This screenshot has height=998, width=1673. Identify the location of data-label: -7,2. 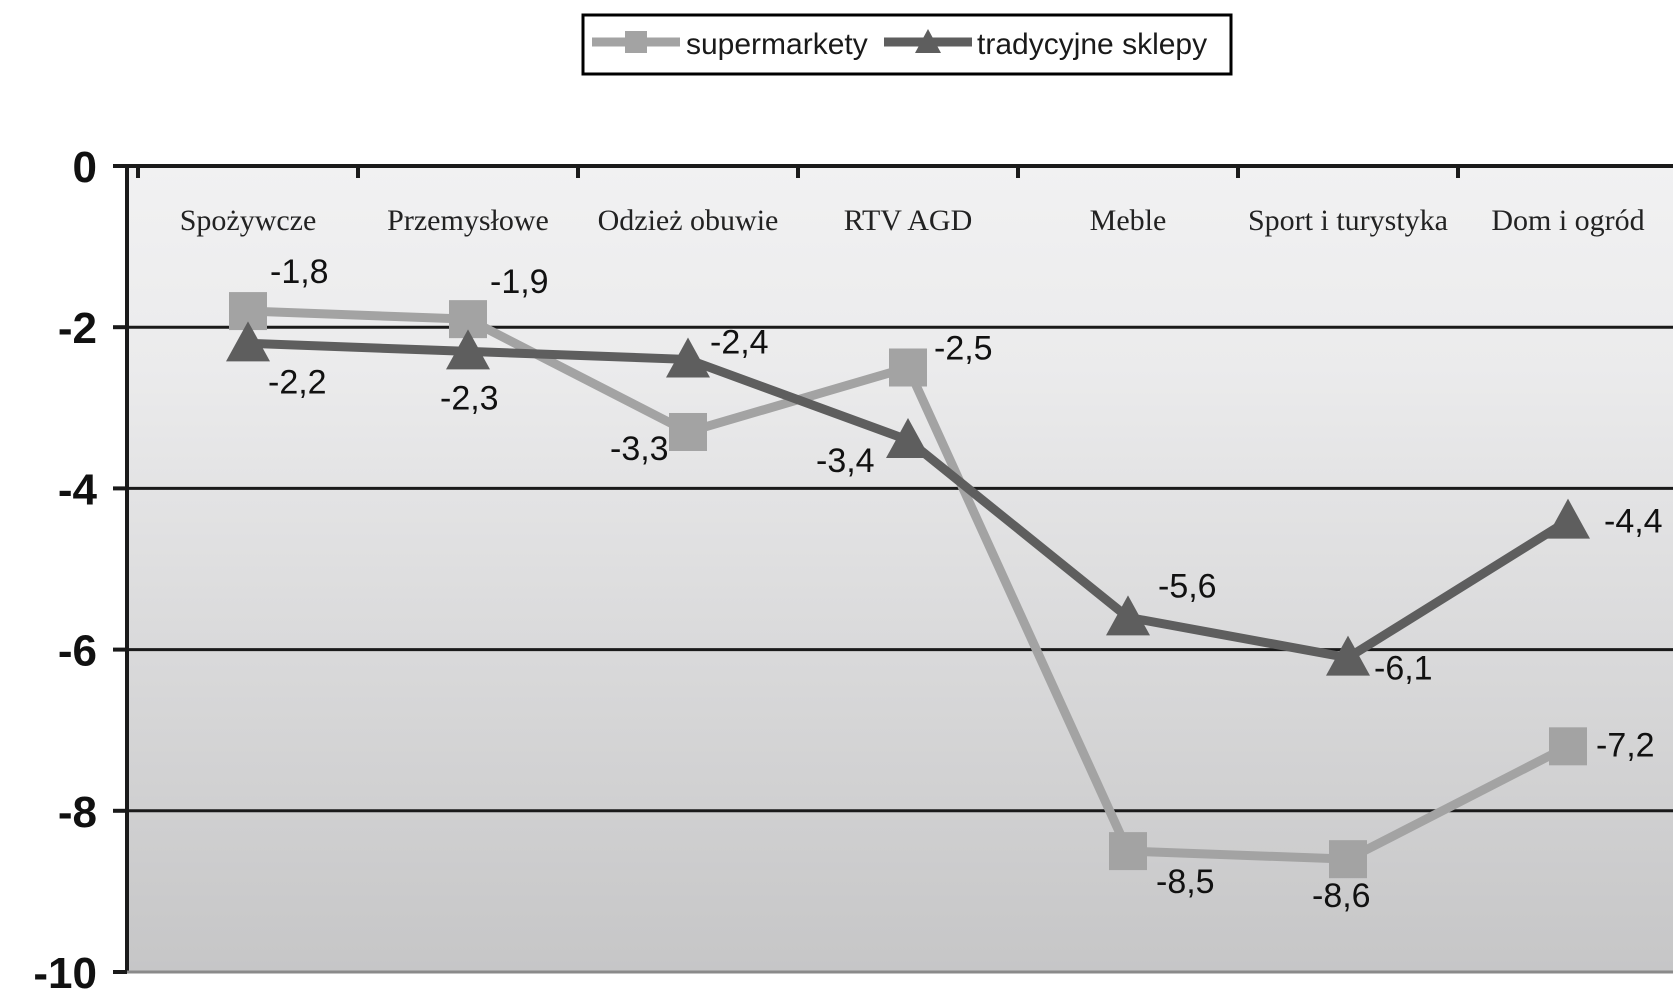
(1625, 745).